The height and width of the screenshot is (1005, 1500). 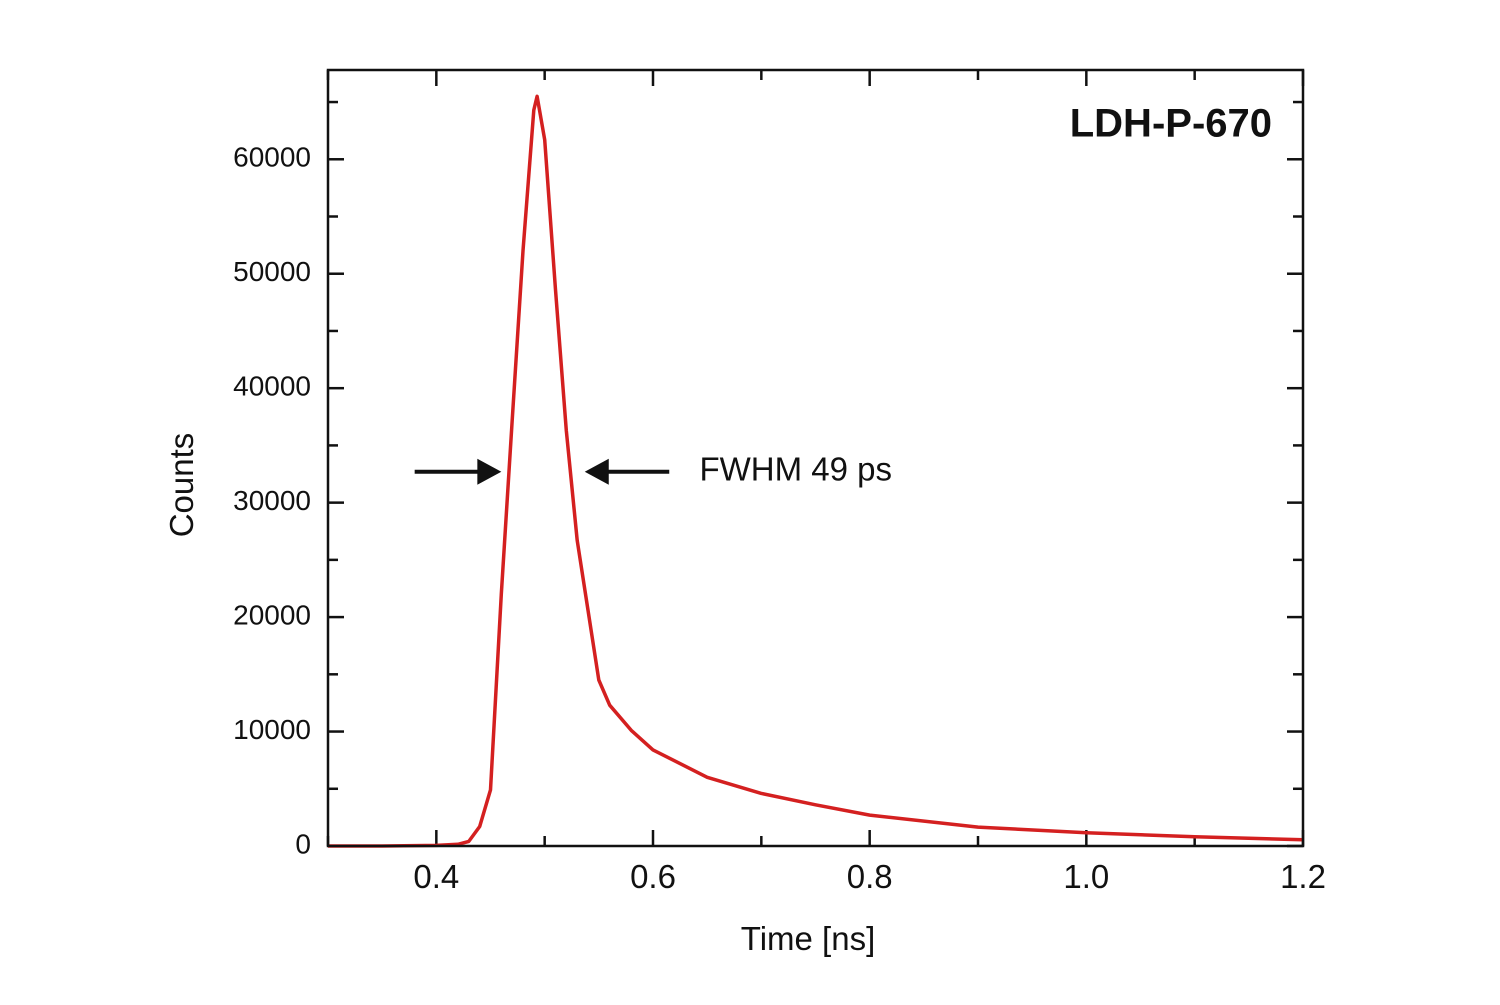 I want to click on x-tick-label: 1.2, so click(x=1303, y=876).